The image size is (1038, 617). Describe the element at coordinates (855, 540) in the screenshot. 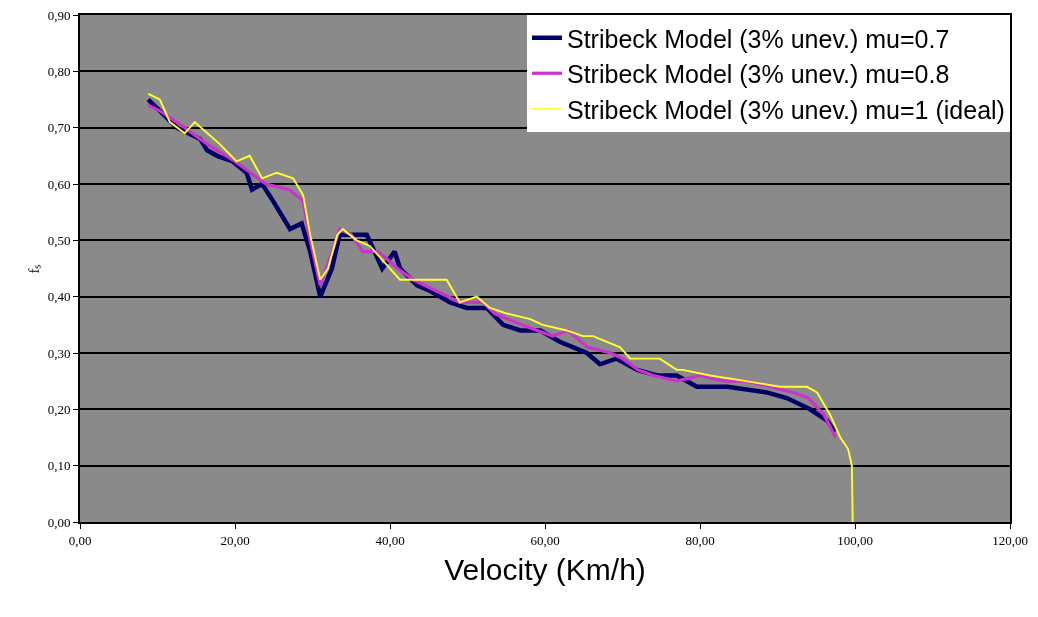

I see `x-tick-label: 100,00` at that location.